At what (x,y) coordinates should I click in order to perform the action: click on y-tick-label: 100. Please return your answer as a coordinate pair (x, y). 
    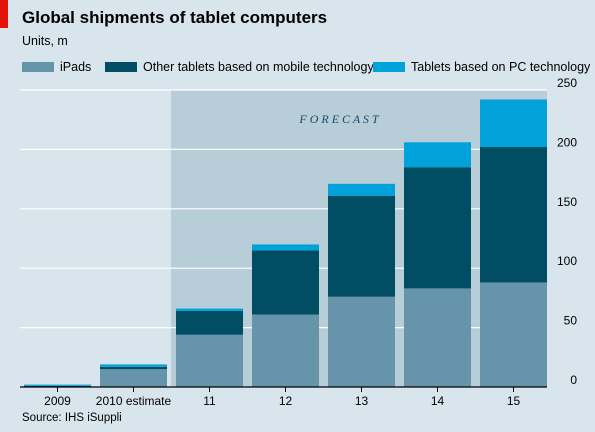
    Looking at the image, I should click on (567, 261).